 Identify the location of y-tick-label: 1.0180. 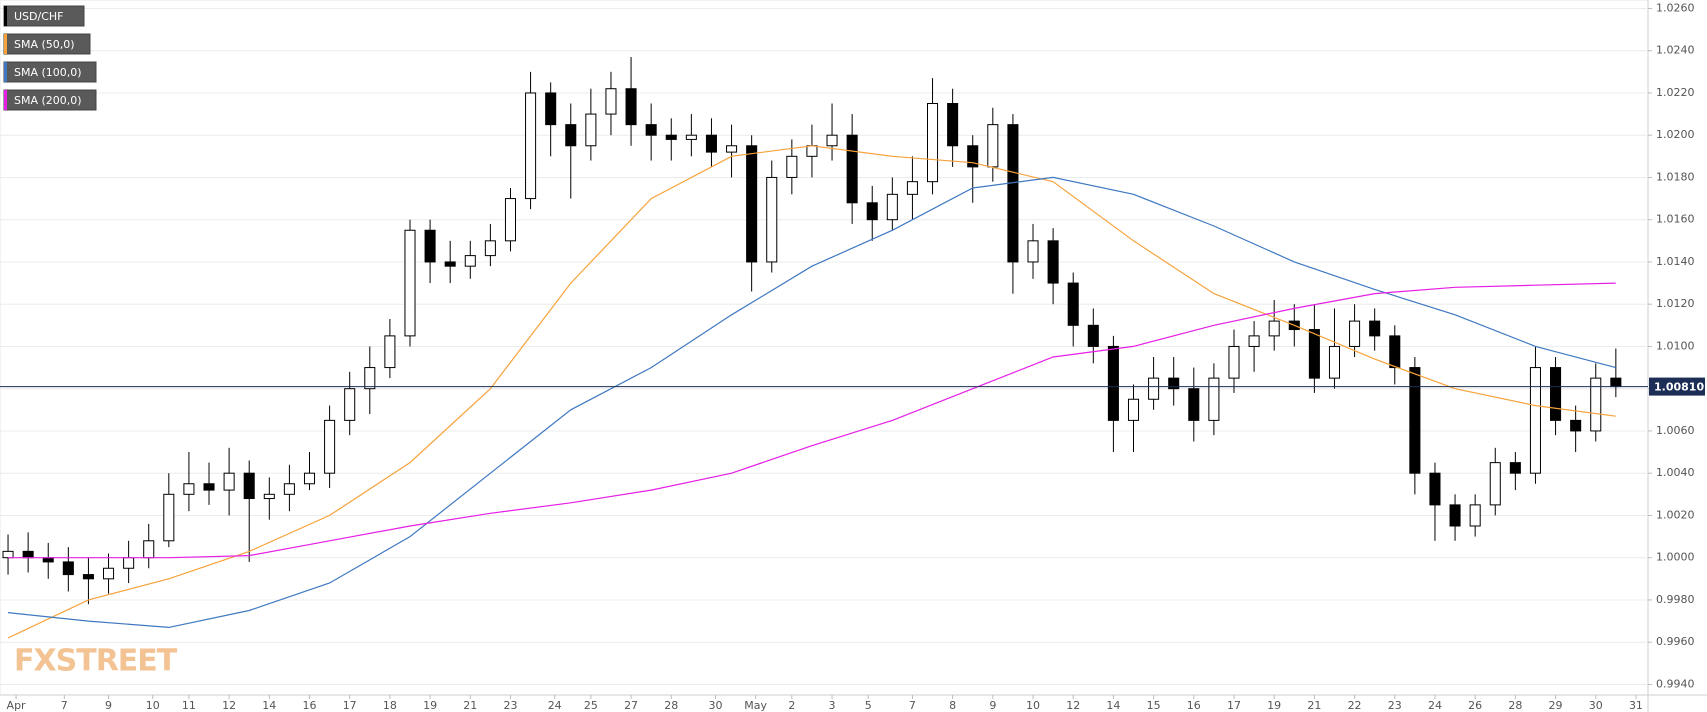
(1675, 176).